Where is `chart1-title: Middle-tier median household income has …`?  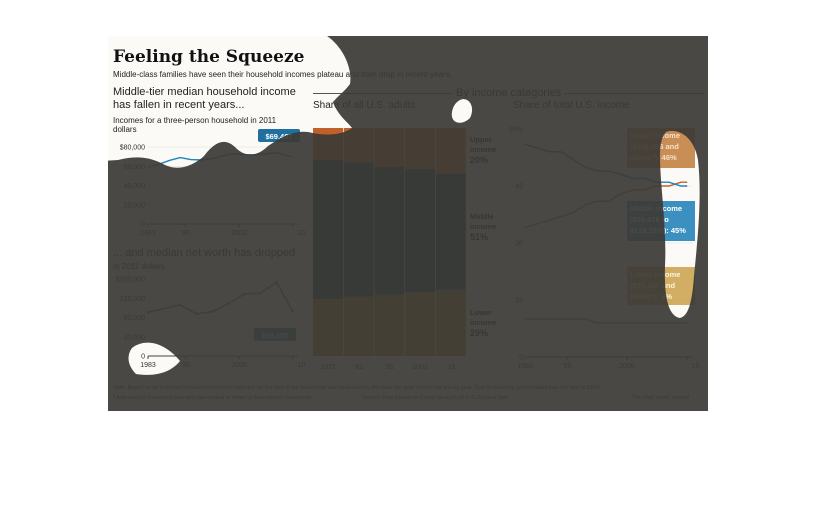
chart1-title: Middle-tier median household income has … is located at coordinates (204, 98).